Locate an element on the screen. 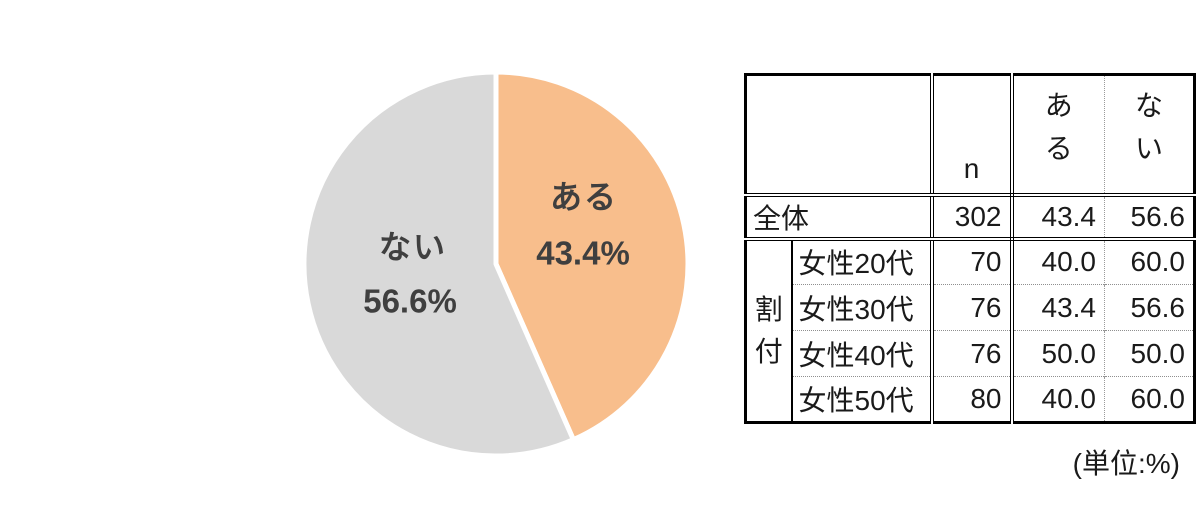 The image size is (1198, 527). group-label-cell: 割付 is located at coordinates (769, 330).